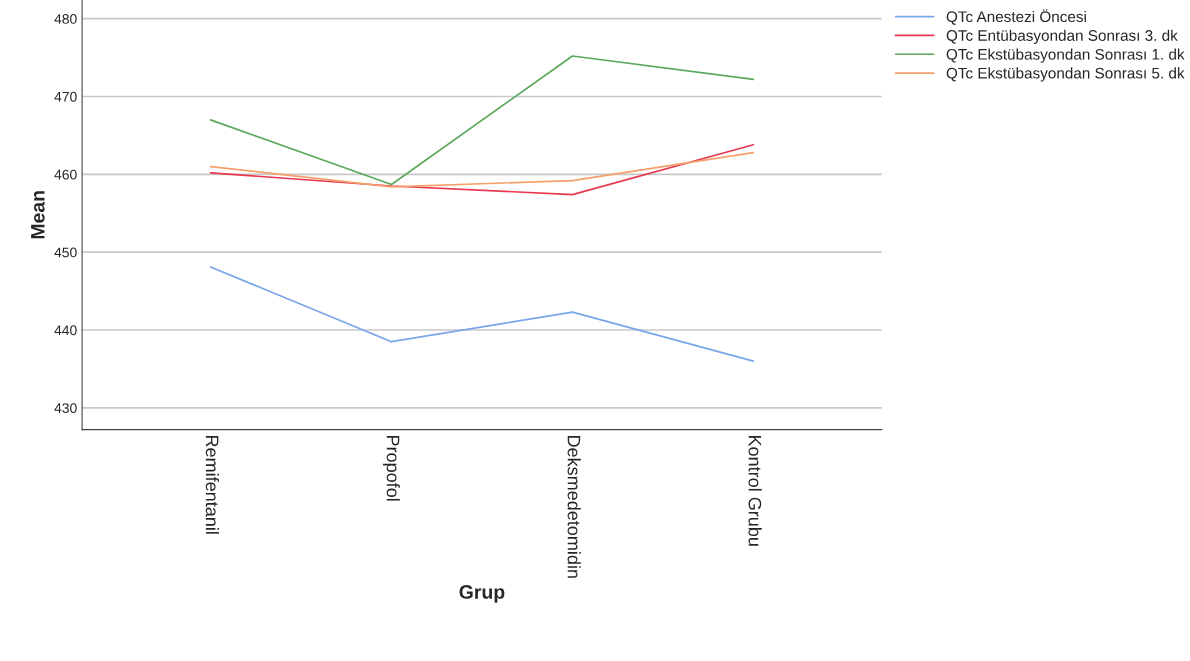  I want to click on y-axis-title: Mean, so click(38, 215).